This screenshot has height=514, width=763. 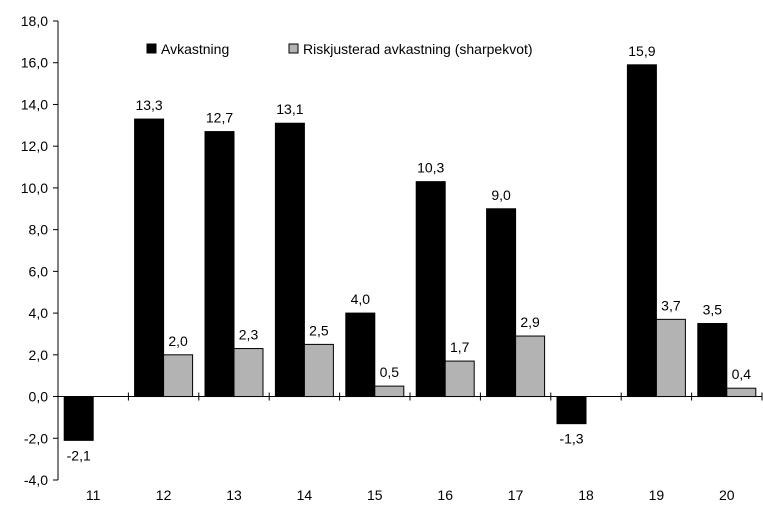 I want to click on data-label: 2,9, so click(x=530, y=322).